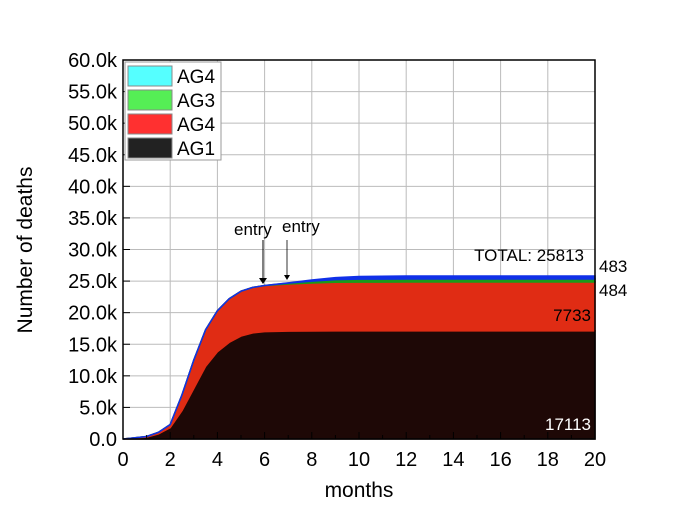  I want to click on x-tick-label: 14, so click(453, 460).